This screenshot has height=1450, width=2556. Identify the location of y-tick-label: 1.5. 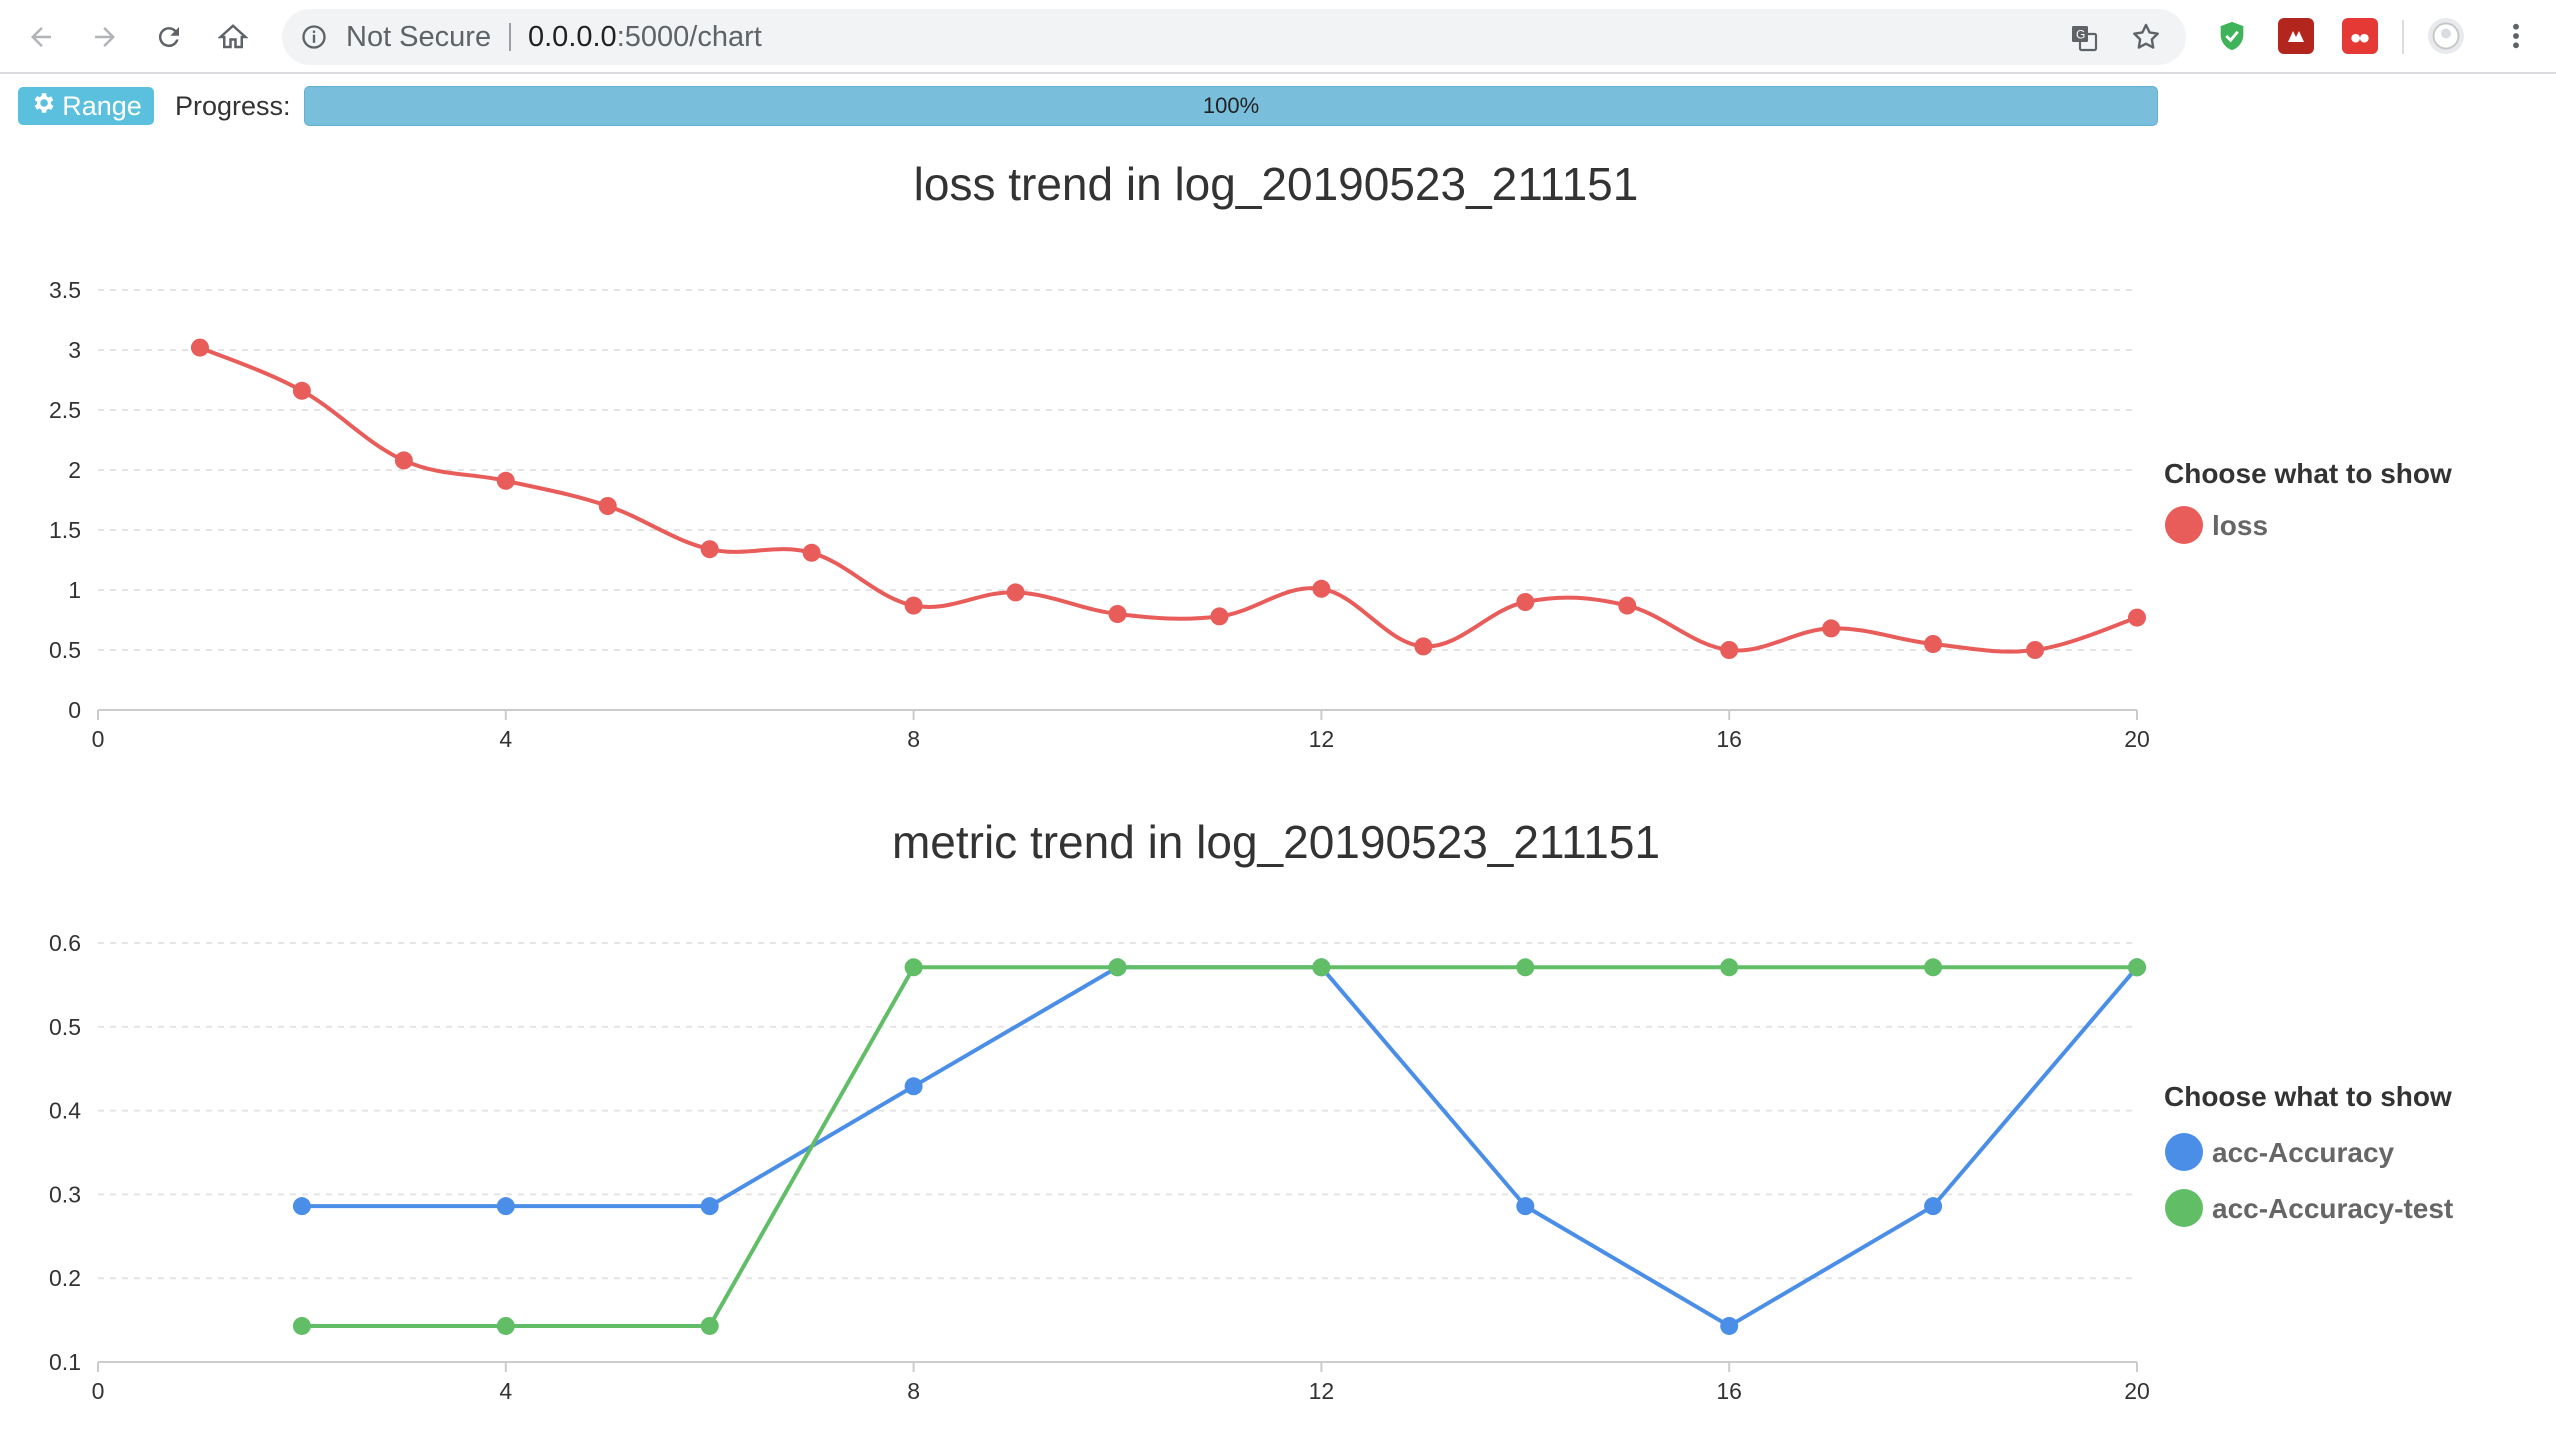
(65, 530).